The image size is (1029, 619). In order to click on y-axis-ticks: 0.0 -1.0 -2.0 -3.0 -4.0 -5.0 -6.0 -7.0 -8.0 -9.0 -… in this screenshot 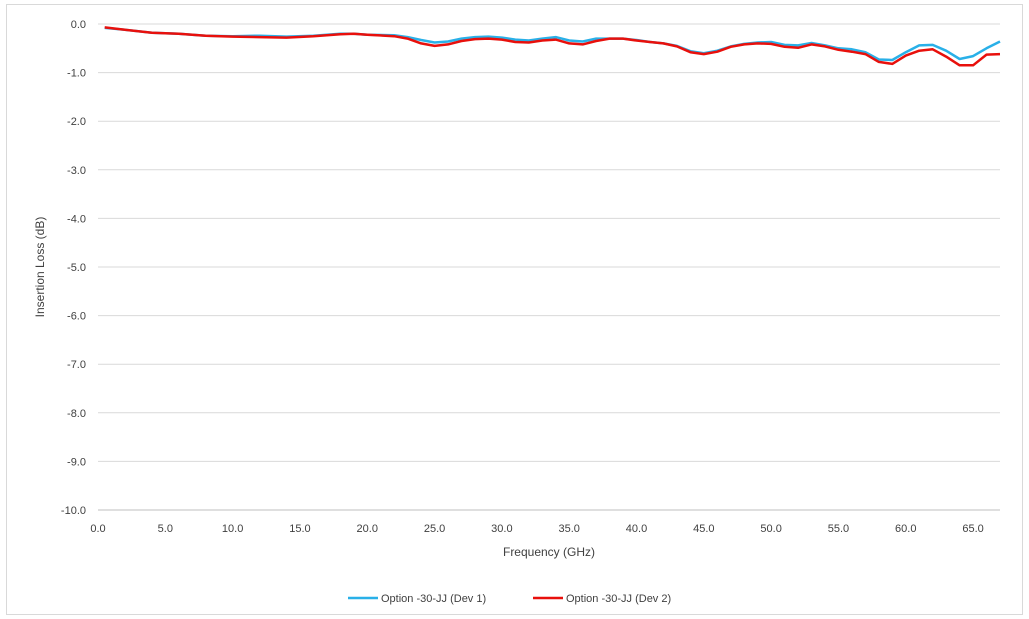, I will do `click(73, 268)`.